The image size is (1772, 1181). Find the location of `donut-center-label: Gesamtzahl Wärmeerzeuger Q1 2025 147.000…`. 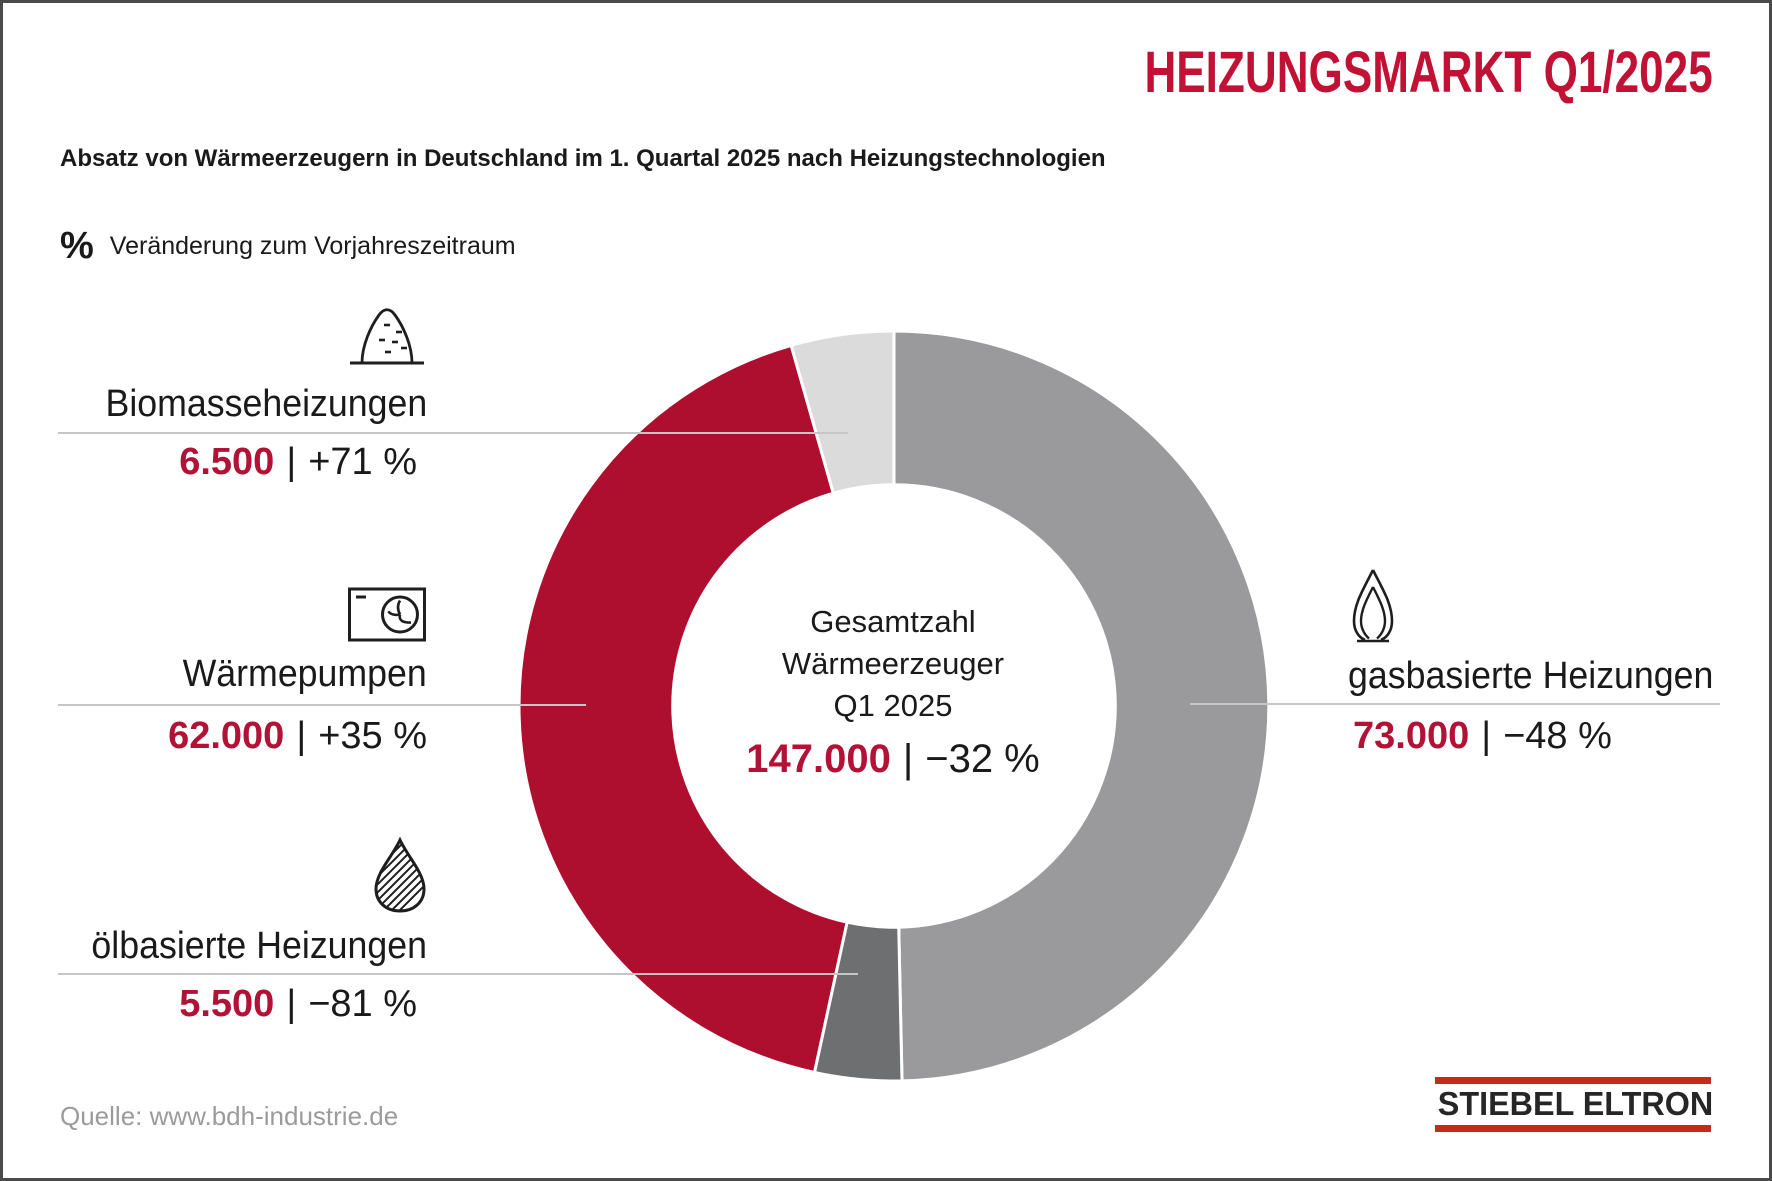

donut-center-label: Gesamtzahl Wärmeerzeuger Q1 2025 147.000… is located at coordinates (893, 691).